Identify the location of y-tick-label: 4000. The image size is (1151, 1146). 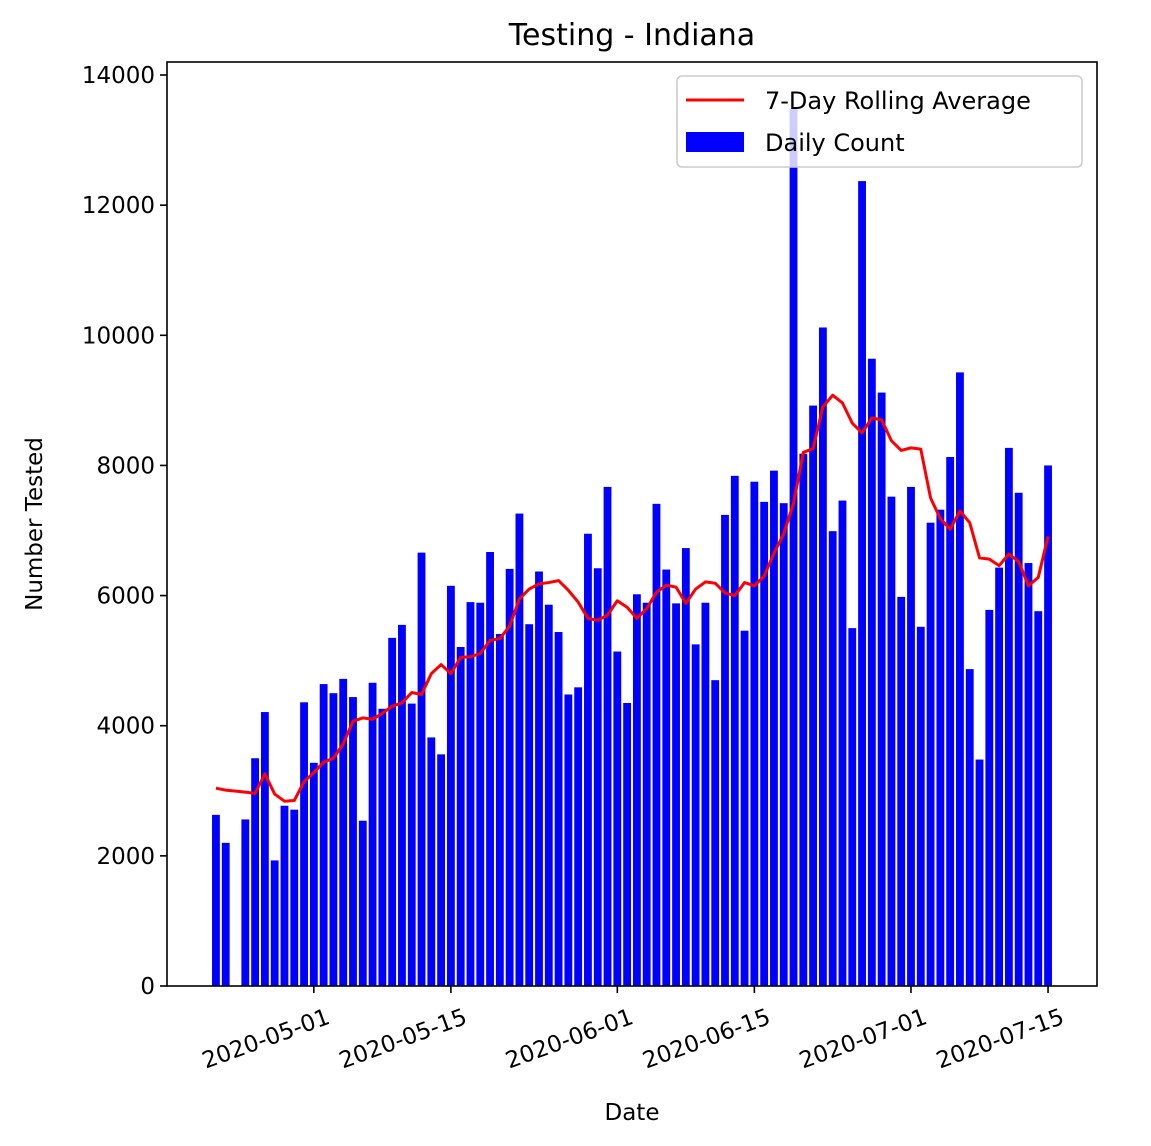
(125, 727).